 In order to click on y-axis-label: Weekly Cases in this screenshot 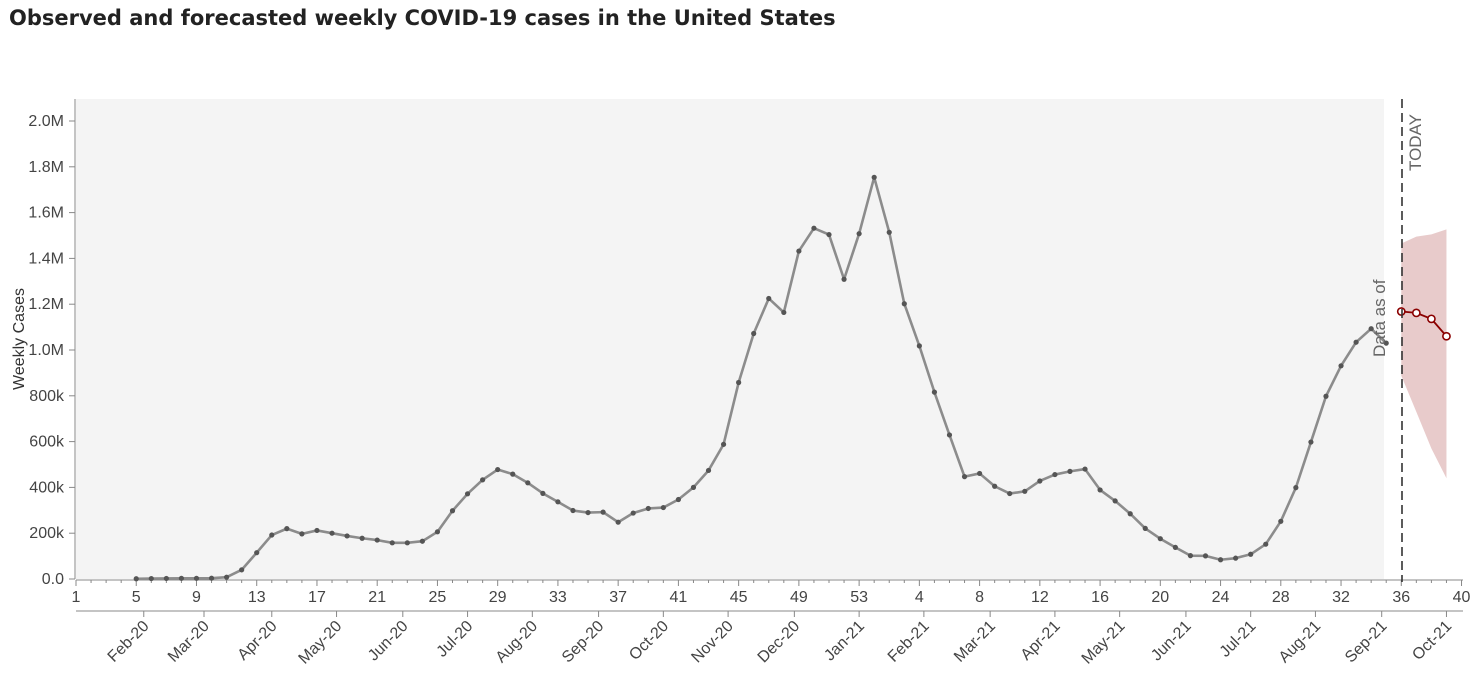, I will do `click(19, 339)`.